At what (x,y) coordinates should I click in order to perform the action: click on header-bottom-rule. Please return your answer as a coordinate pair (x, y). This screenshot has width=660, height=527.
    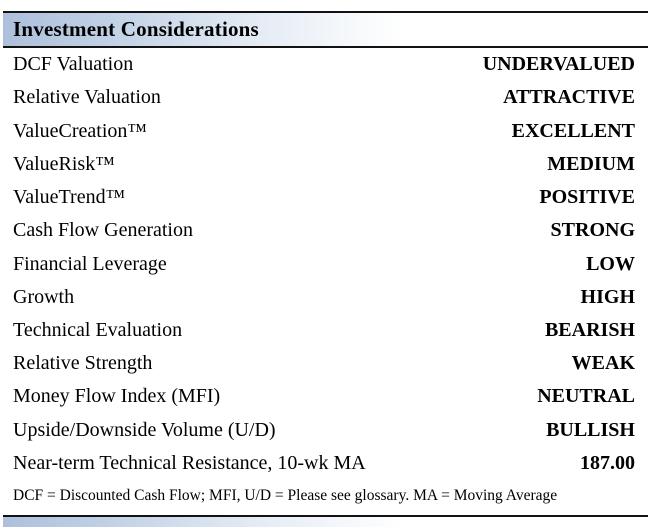
    Looking at the image, I should click on (325, 47).